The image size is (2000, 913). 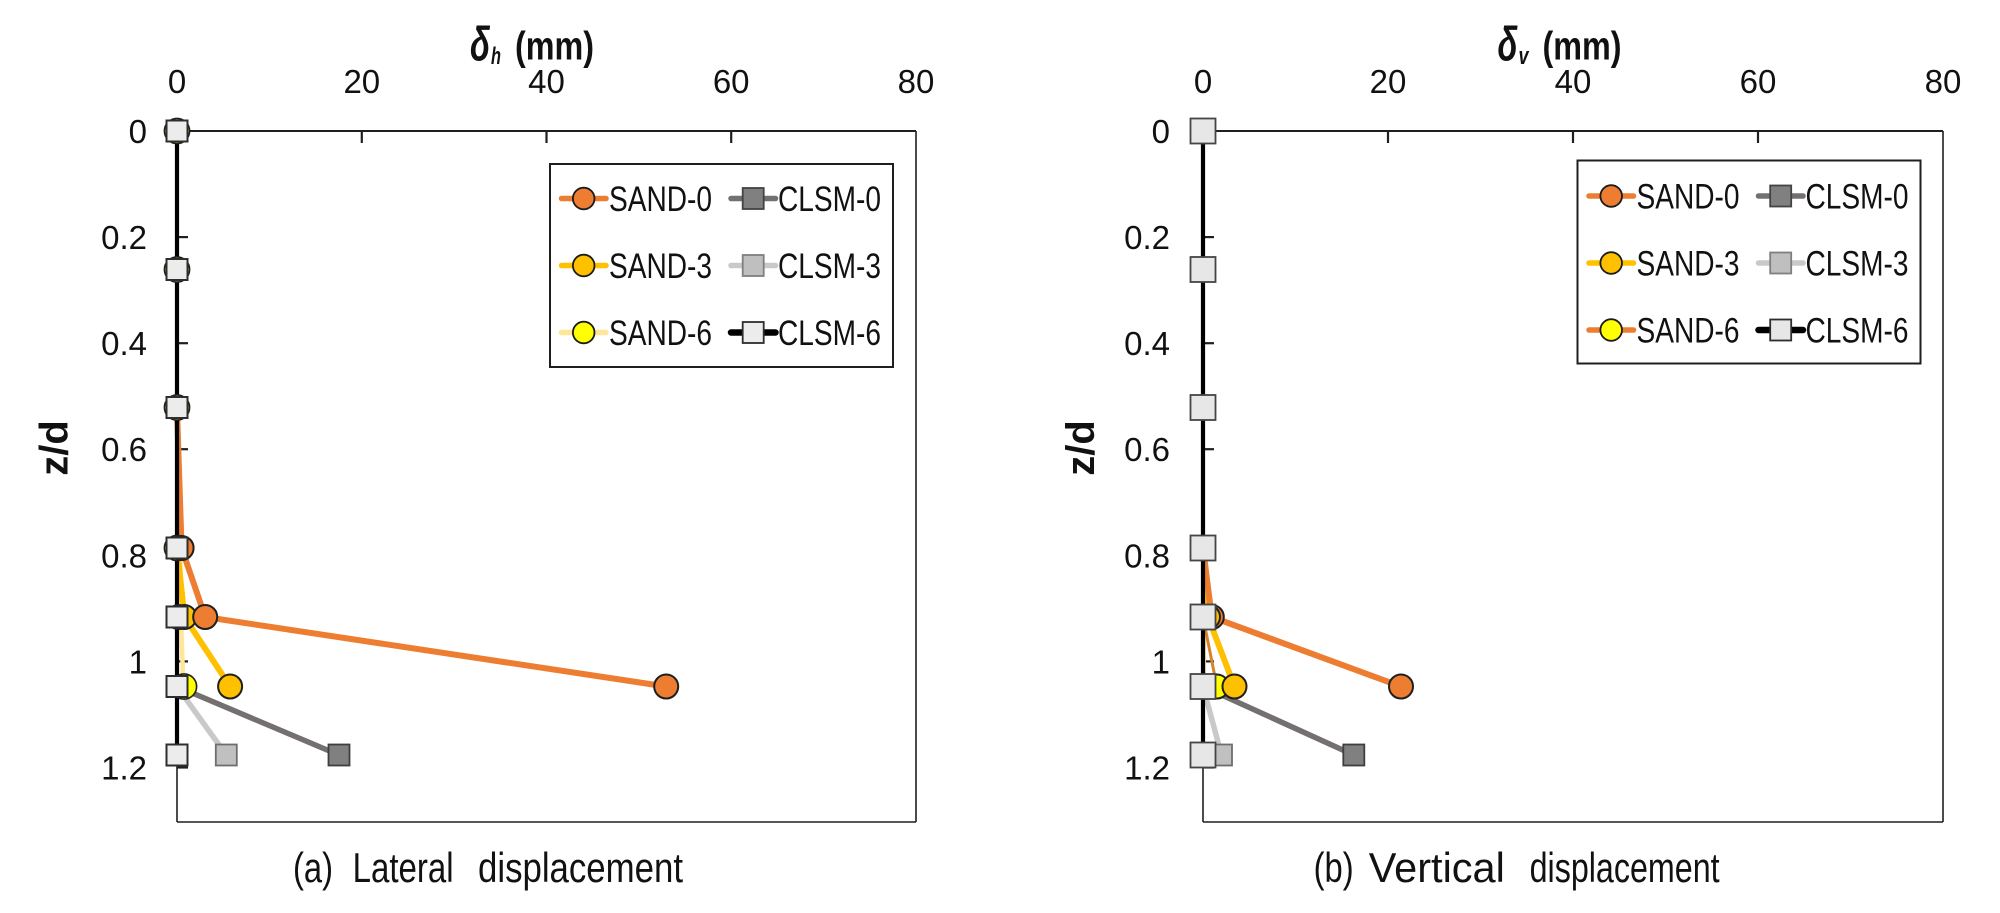 What do you see at coordinates (1334, 867) in the screenshot?
I see `svg-text: (b)` at bounding box center [1334, 867].